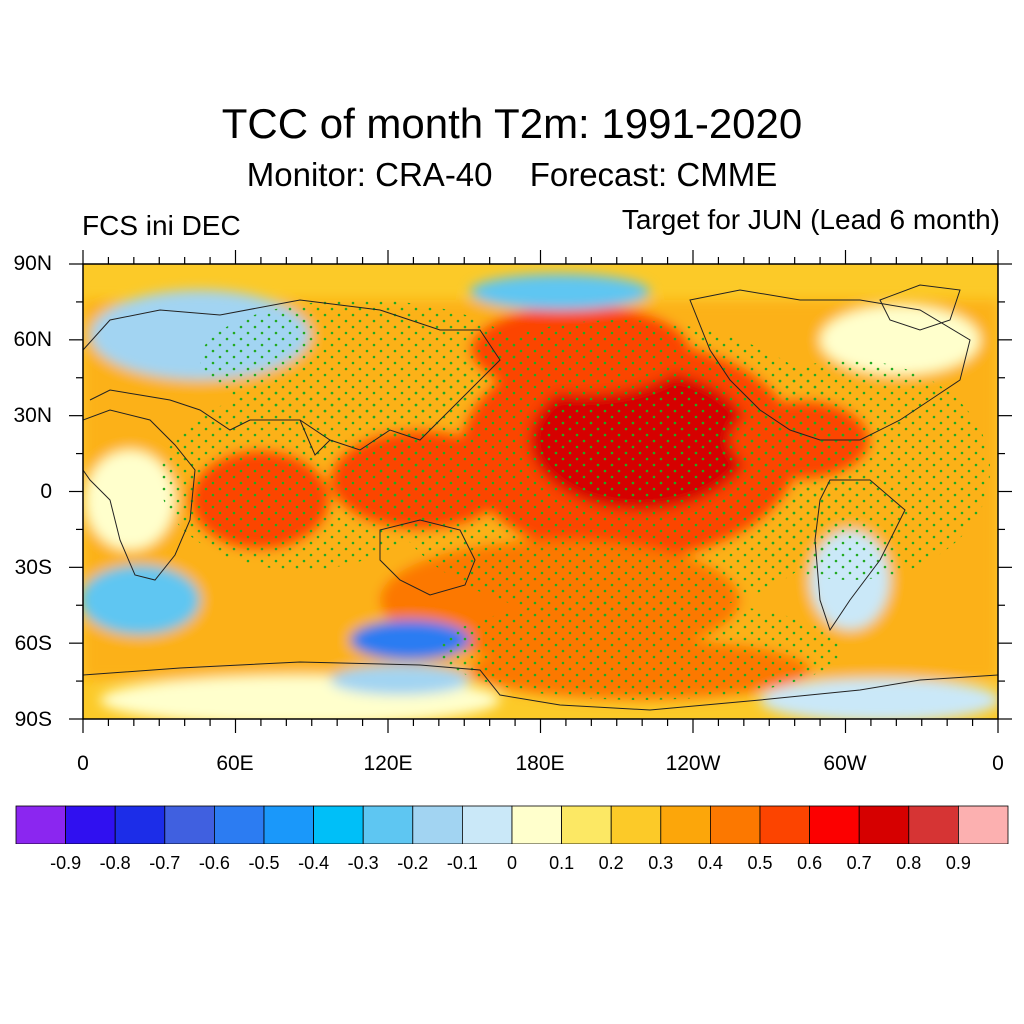 This screenshot has height=1024, width=1024. I want to click on chart-title: TCC of month T2m: 1991-2020, so click(512, 123).